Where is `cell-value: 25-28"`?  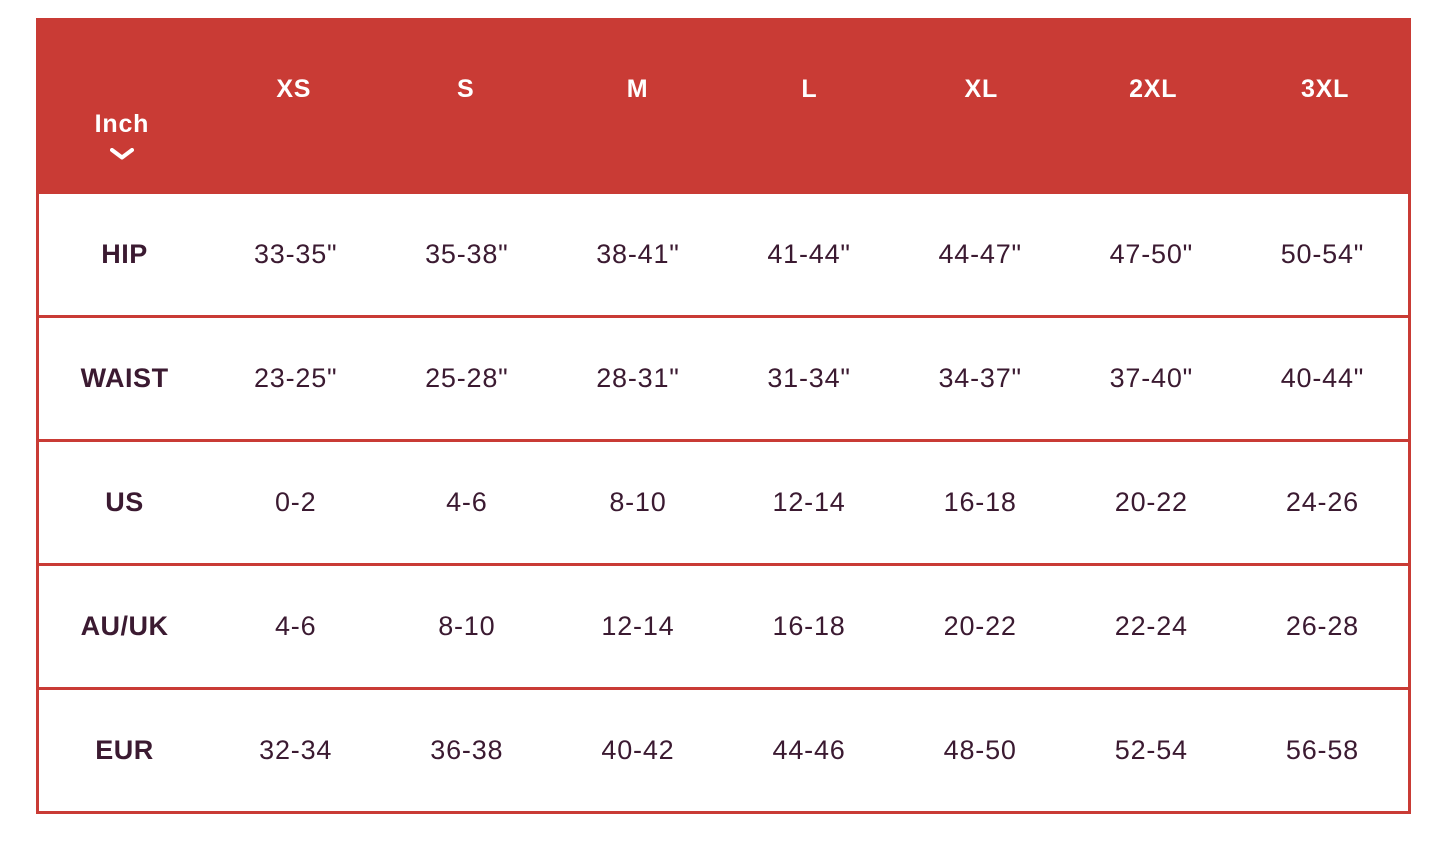
cell-value: 25-28" is located at coordinates (467, 378).